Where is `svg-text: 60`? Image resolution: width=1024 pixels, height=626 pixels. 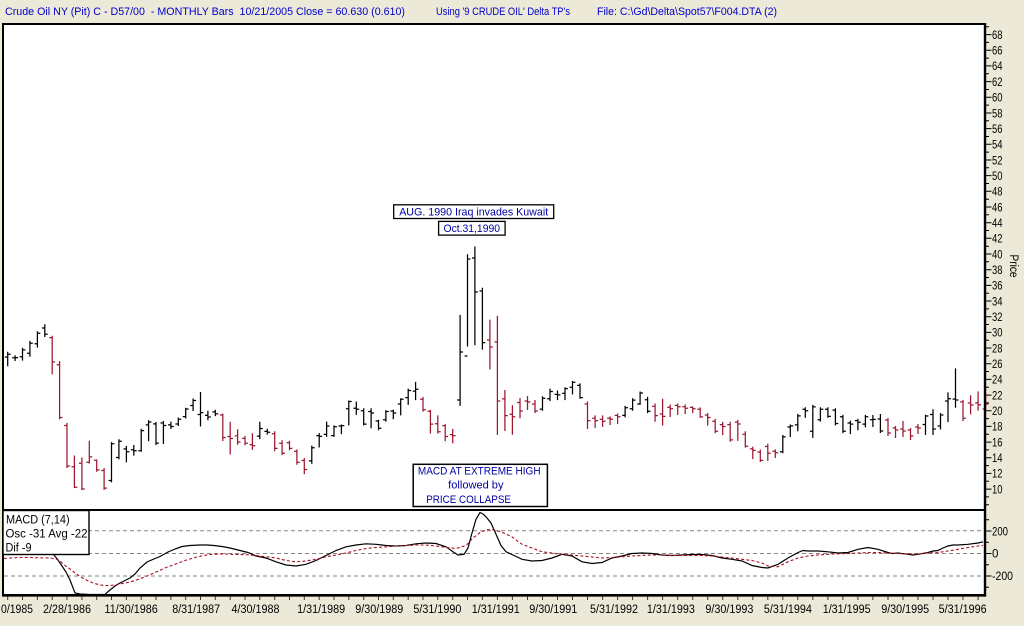
svg-text: 60 is located at coordinates (997, 99).